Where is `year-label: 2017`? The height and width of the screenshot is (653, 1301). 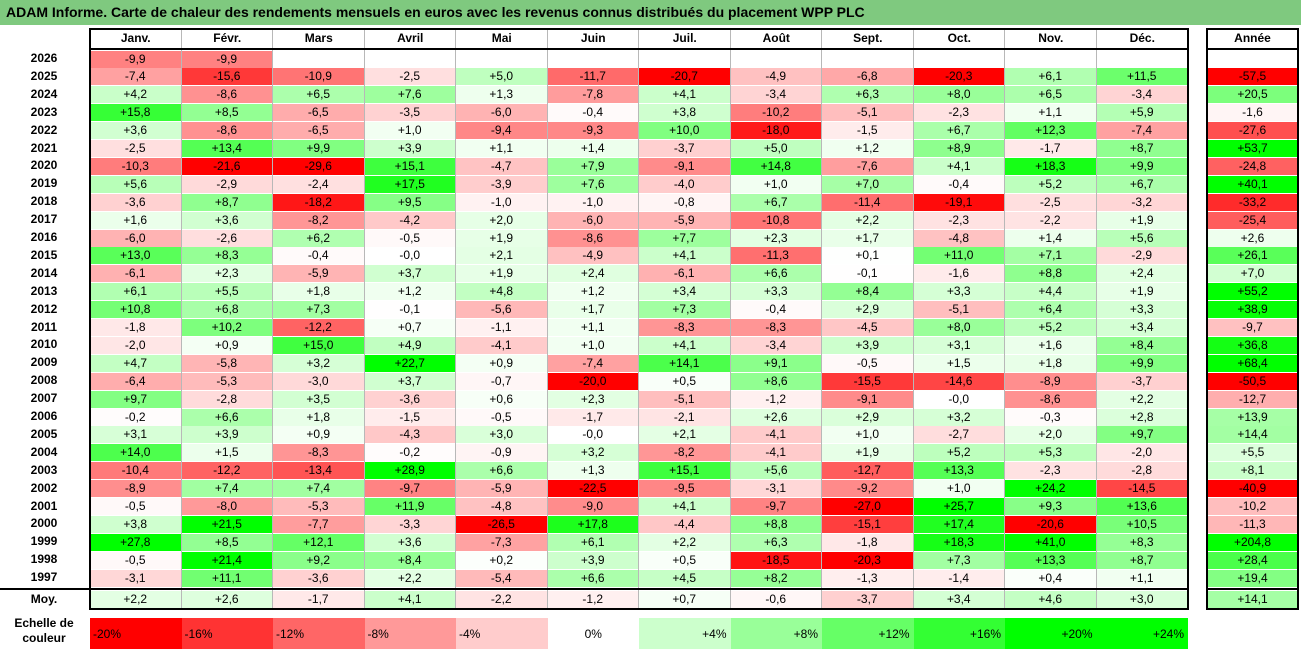 year-label: 2017 is located at coordinates (44, 219).